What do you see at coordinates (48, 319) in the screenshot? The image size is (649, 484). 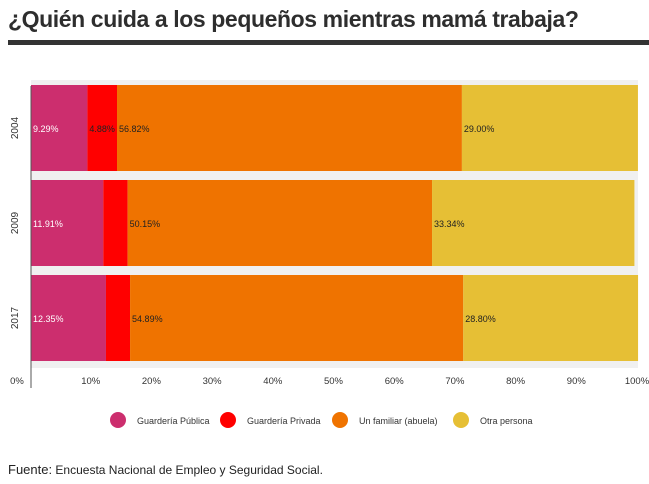 I see `data-label: 12.35%` at bounding box center [48, 319].